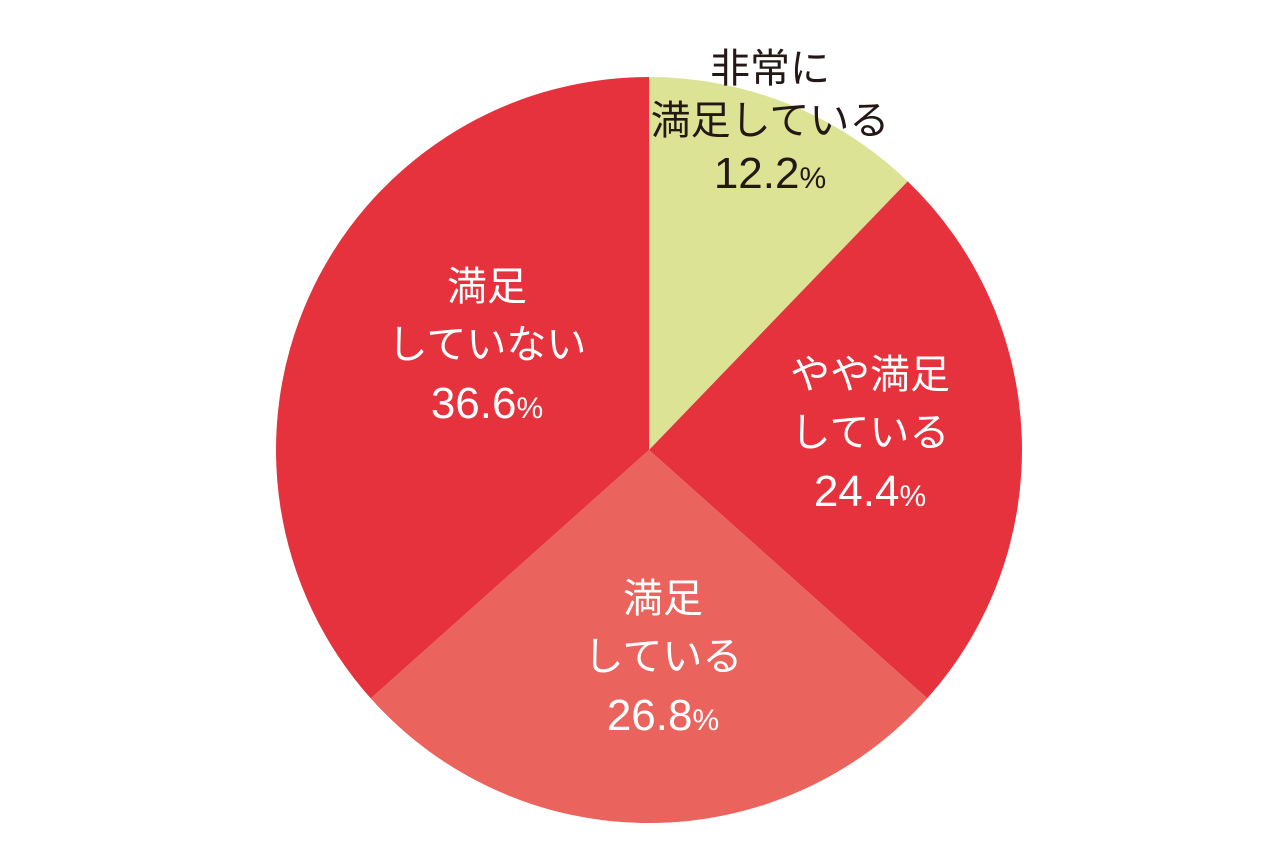 The height and width of the screenshot is (853, 1280). I want to click on slice-label: 非常に, so click(770, 69).